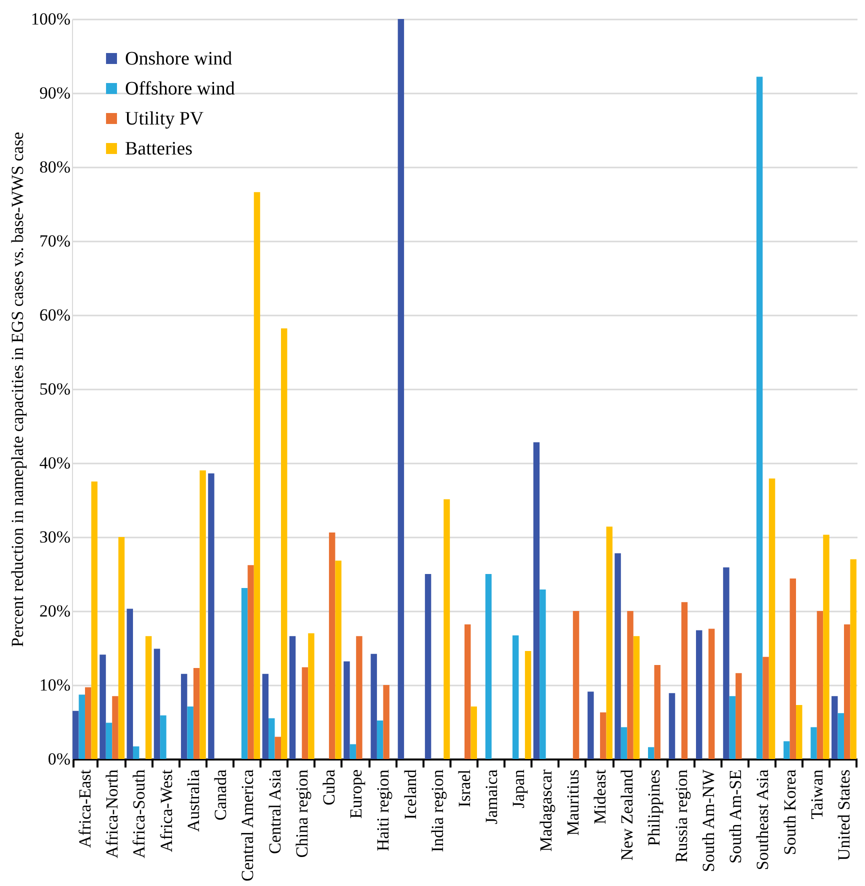 This screenshot has height=886, width=865. Describe the element at coordinates (54, 389) in the screenshot. I see `y-tick-label: 50%` at that location.